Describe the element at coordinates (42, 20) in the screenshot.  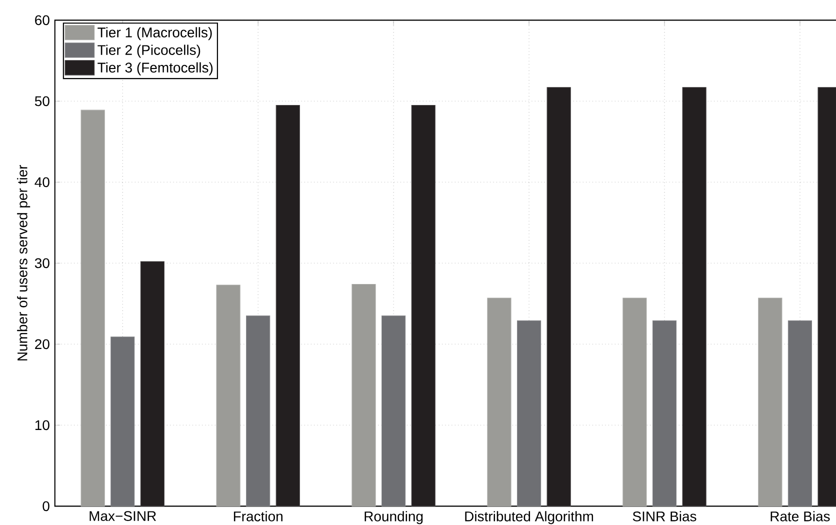
I see `y-tick-label: 60` at that location.